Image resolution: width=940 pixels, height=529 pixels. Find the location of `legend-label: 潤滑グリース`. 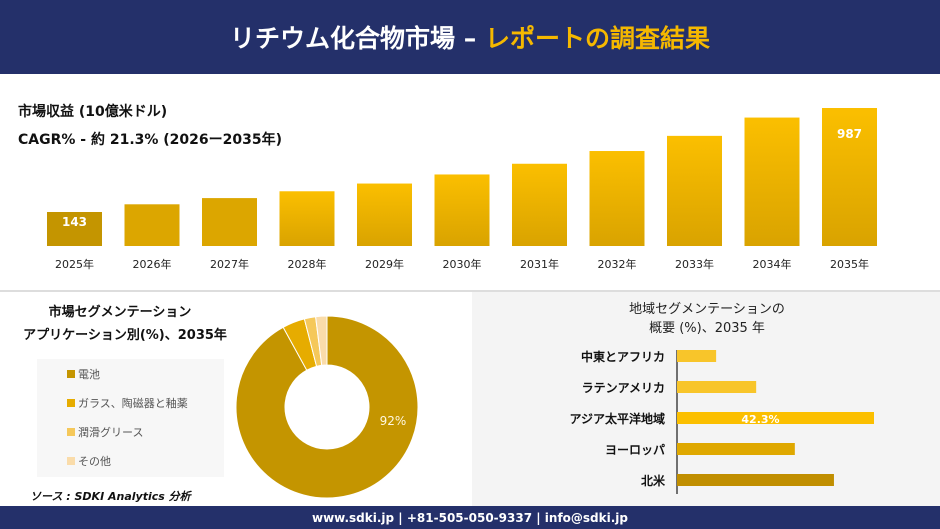

legend-label: 潤滑グリース is located at coordinates (111, 432).